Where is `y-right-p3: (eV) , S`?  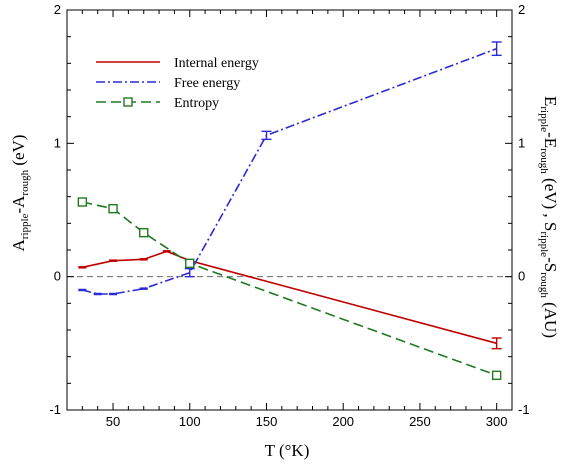
y-right-p3: (eV) , S is located at coordinates (550, 203).